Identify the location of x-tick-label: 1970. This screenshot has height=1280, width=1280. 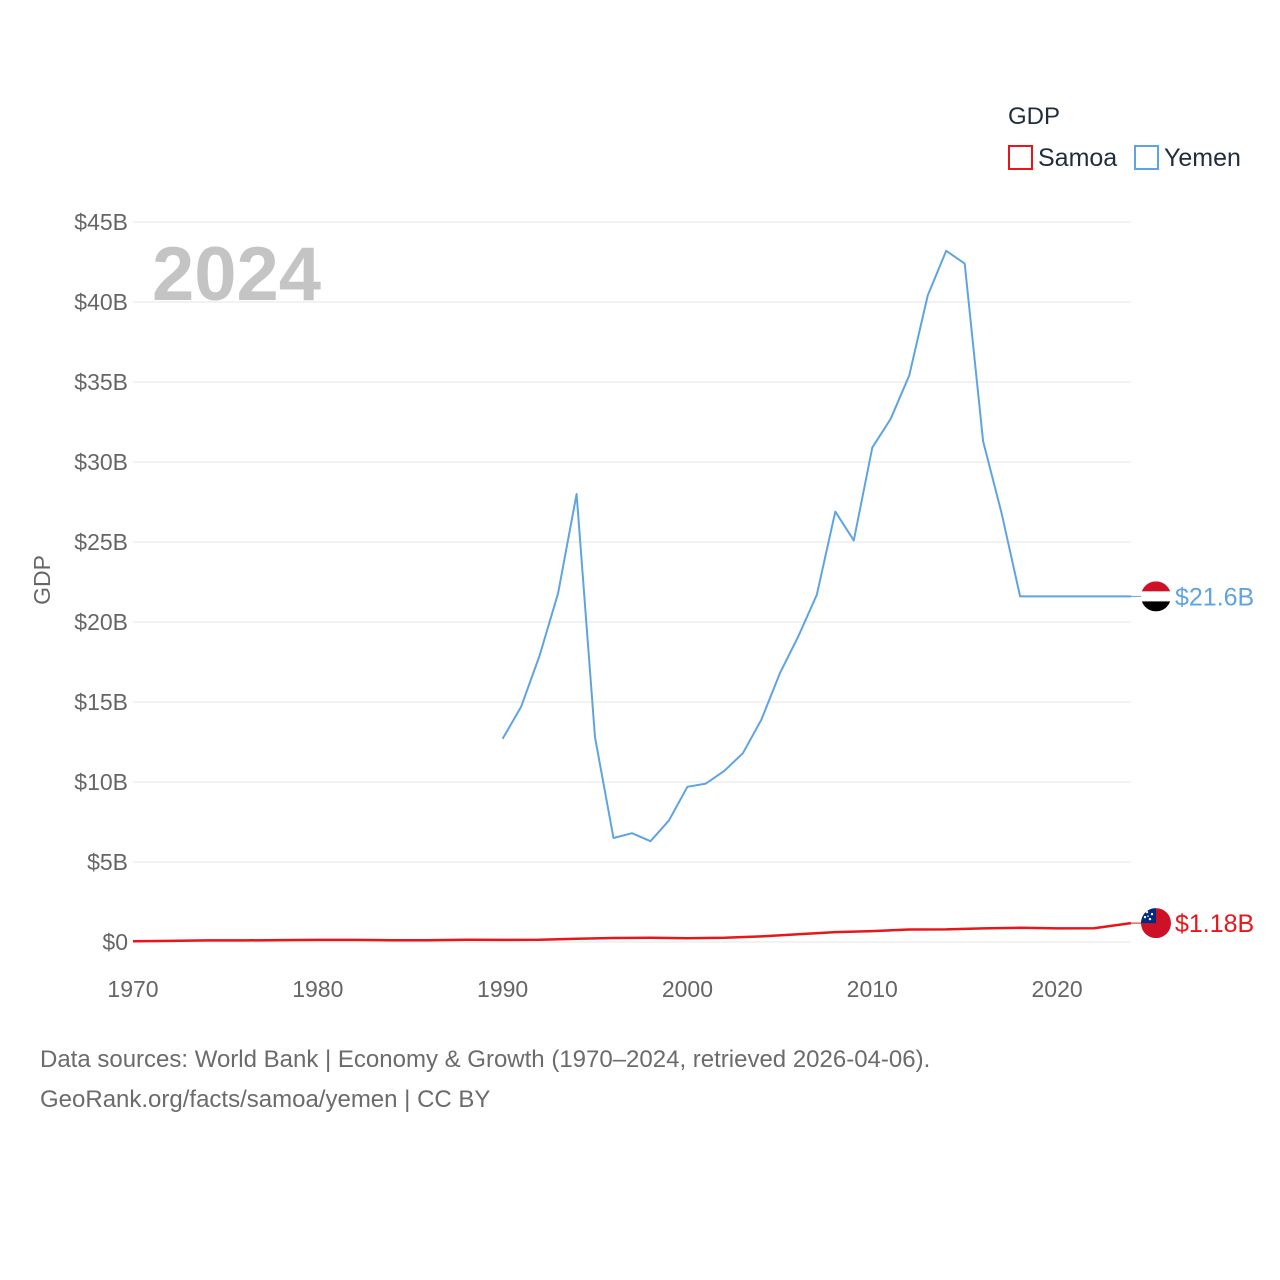
(132, 989).